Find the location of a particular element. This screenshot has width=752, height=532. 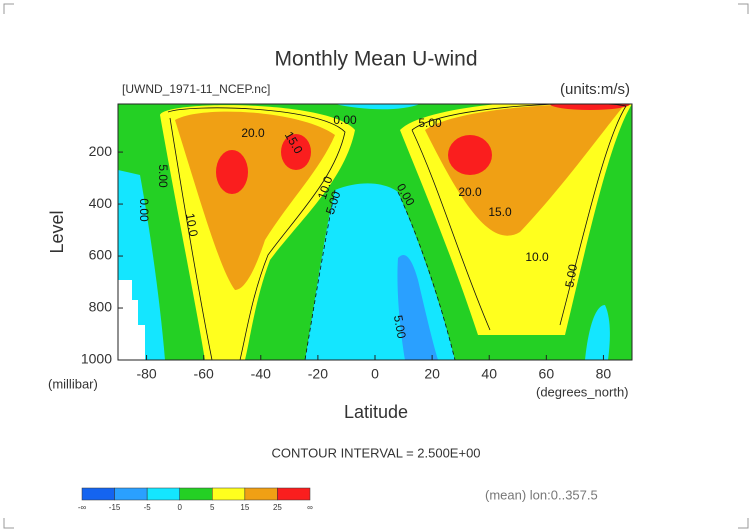

y-axis-label: Level is located at coordinates (57, 231).